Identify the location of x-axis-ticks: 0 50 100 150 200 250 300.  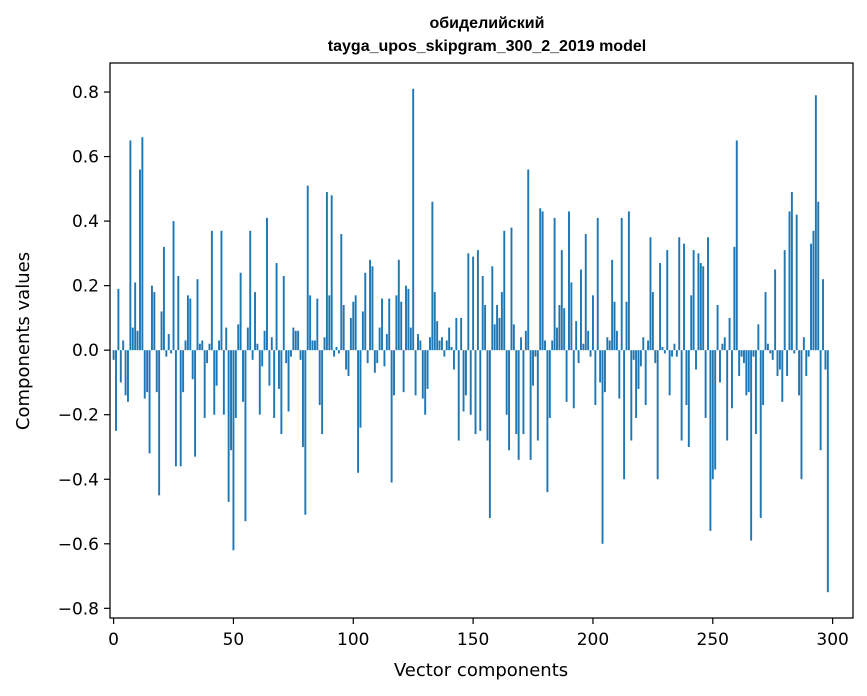
(478, 634).